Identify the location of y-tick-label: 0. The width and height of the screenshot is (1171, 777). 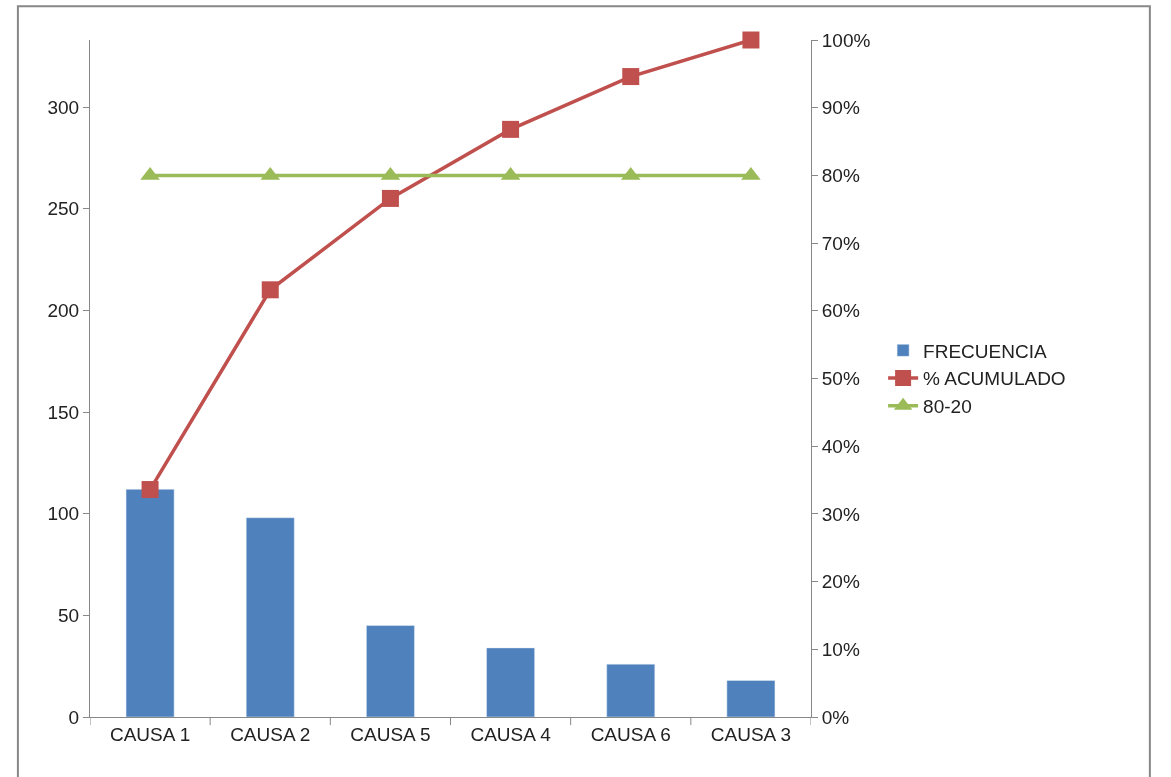
(74, 717).